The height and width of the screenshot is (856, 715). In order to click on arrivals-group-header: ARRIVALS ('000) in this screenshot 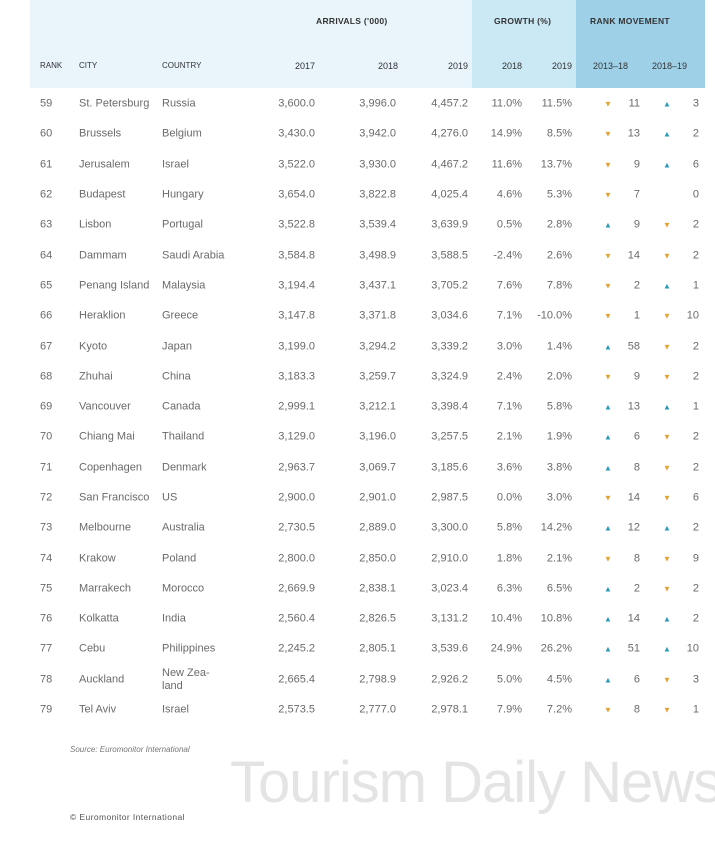, I will do `click(352, 21)`.